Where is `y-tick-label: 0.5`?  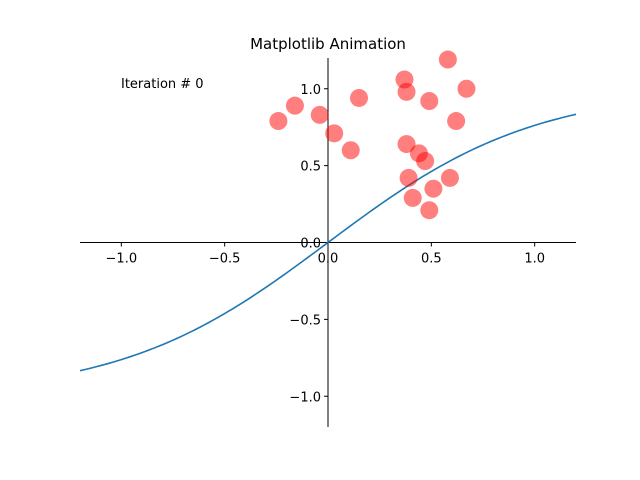 y-tick-label: 0.5 is located at coordinates (310, 167).